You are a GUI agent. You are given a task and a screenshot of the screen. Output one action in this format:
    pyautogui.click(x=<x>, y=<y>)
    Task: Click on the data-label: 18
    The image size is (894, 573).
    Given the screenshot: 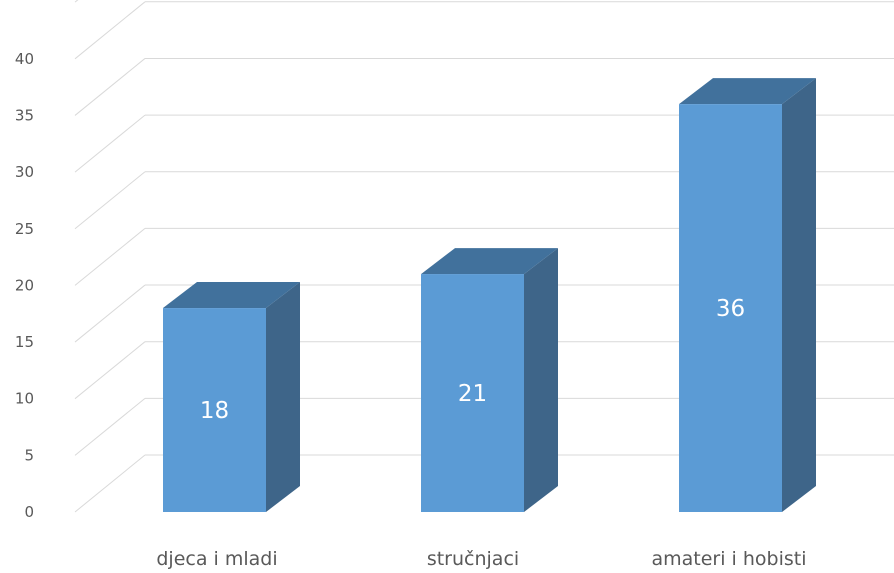 What is the action you would take?
    pyautogui.click(x=214, y=411)
    